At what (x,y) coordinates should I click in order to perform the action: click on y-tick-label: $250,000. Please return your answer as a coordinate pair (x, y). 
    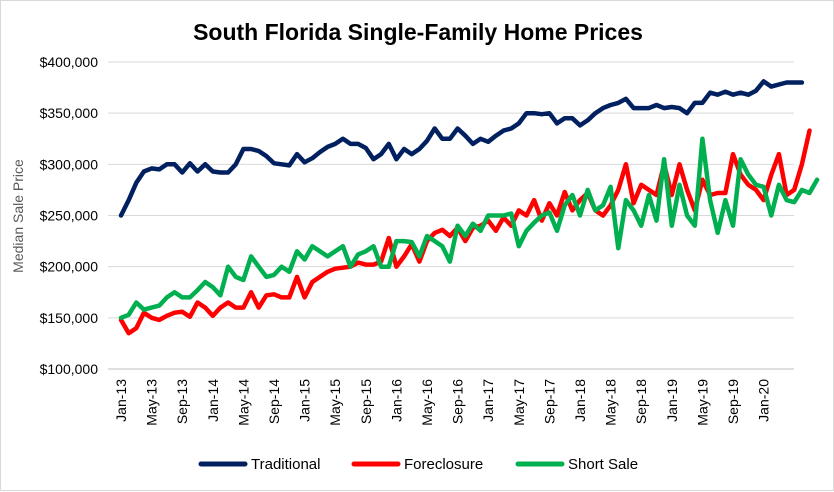
    Looking at the image, I should click on (69, 216).